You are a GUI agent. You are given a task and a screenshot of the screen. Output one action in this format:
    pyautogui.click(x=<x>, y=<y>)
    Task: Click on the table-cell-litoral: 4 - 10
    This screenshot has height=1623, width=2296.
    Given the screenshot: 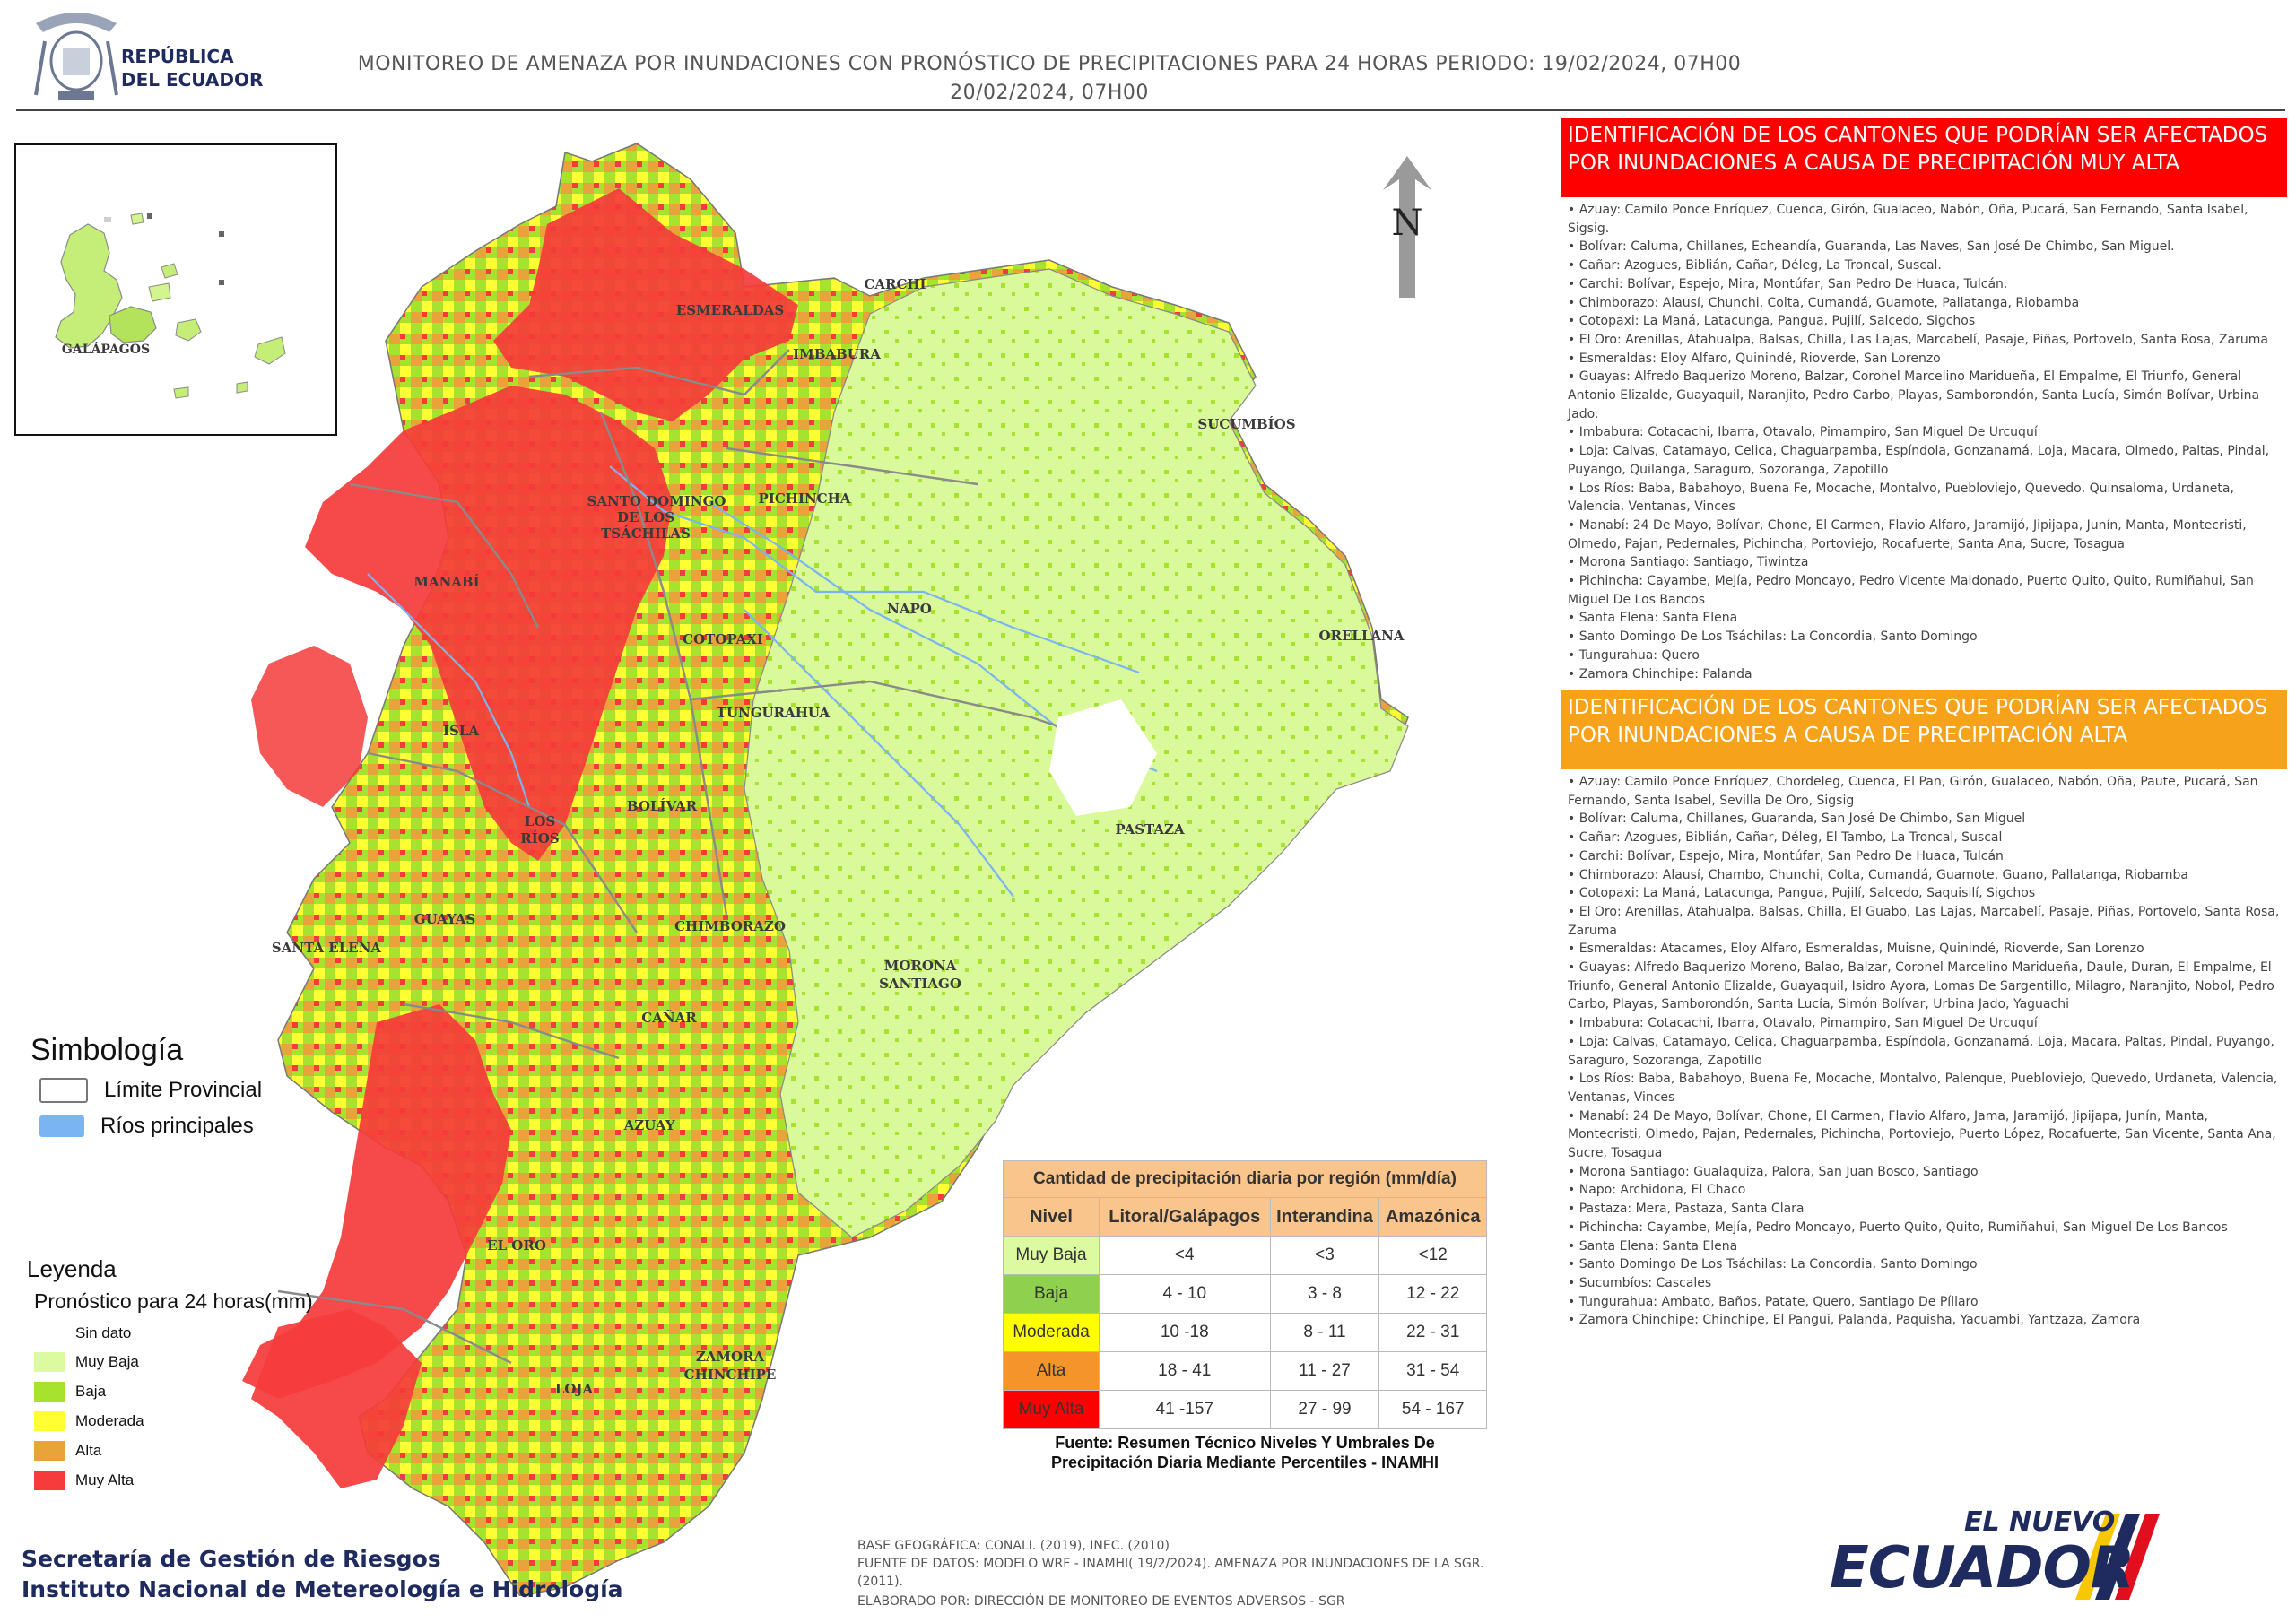 What is the action you would take?
    pyautogui.click(x=1185, y=1294)
    